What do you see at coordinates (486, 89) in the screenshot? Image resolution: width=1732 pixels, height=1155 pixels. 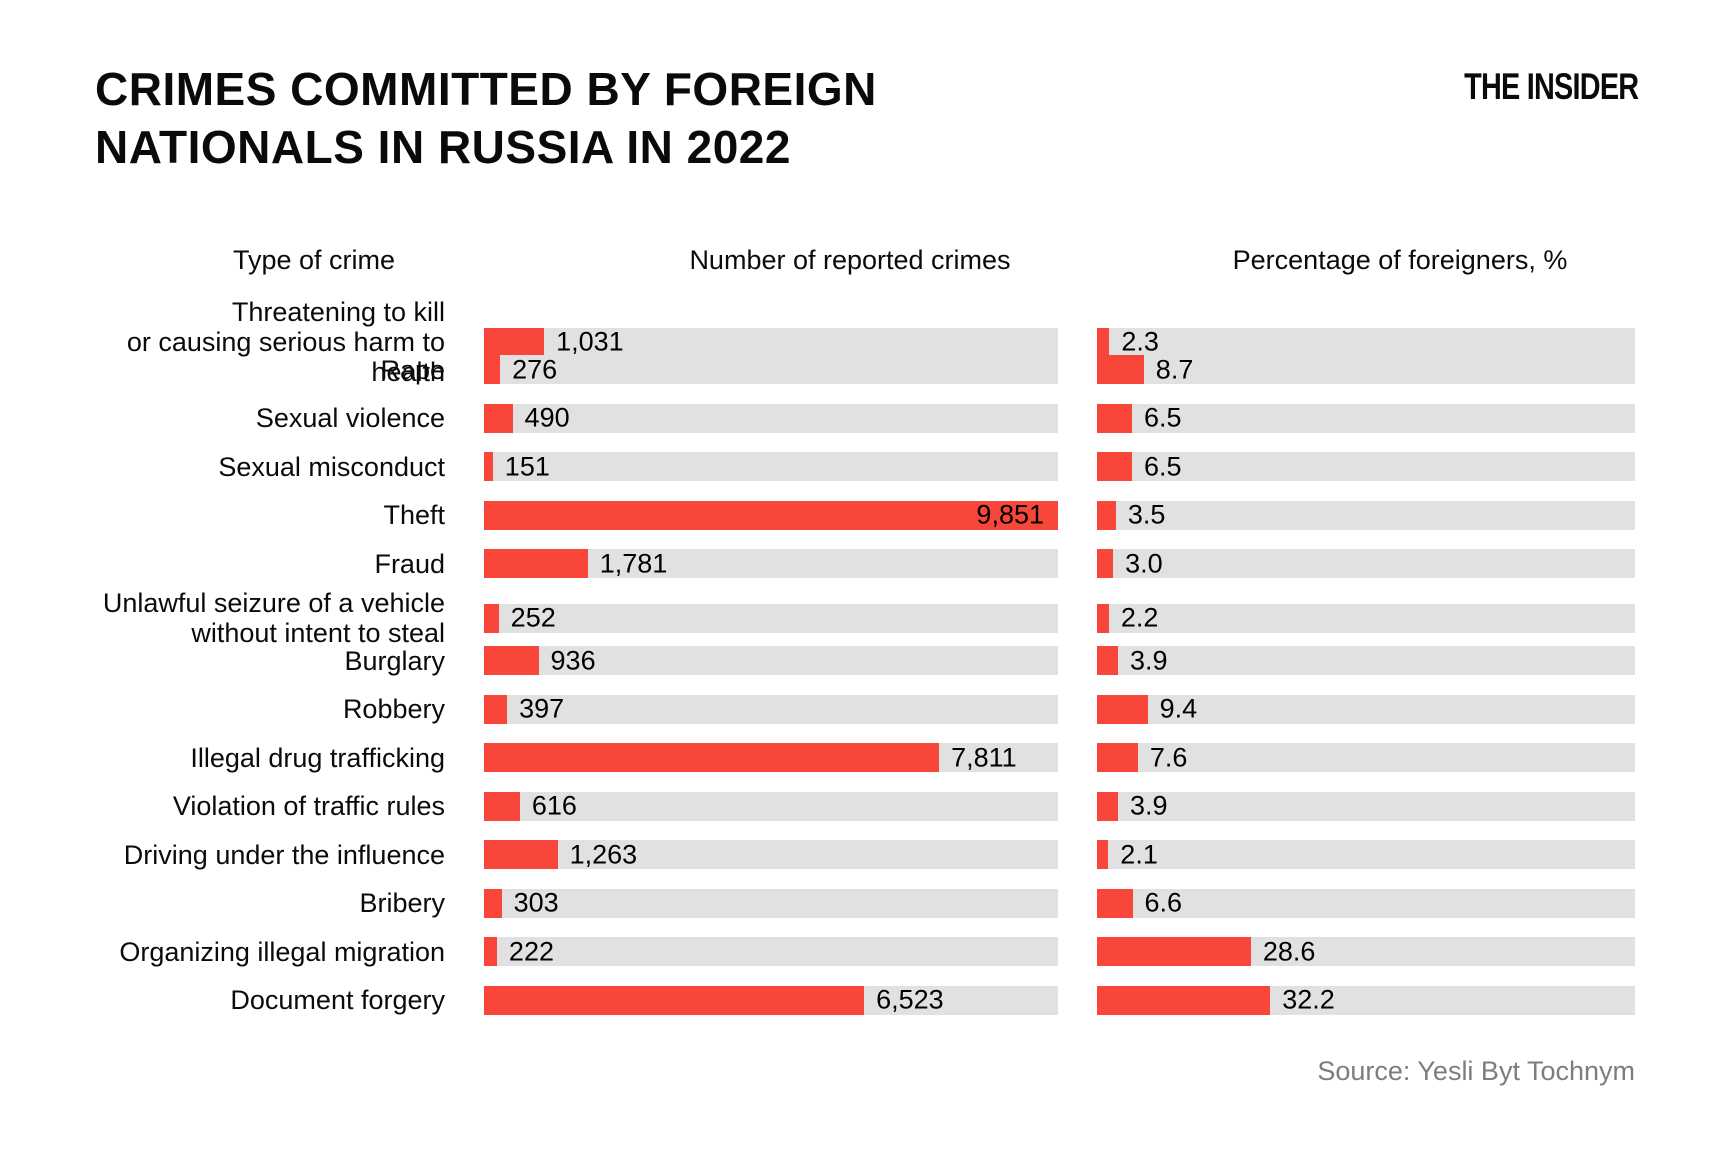 I see `page-title-line1: CRIMES COMMITTED BY FOREIGN` at bounding box center [486, 89].